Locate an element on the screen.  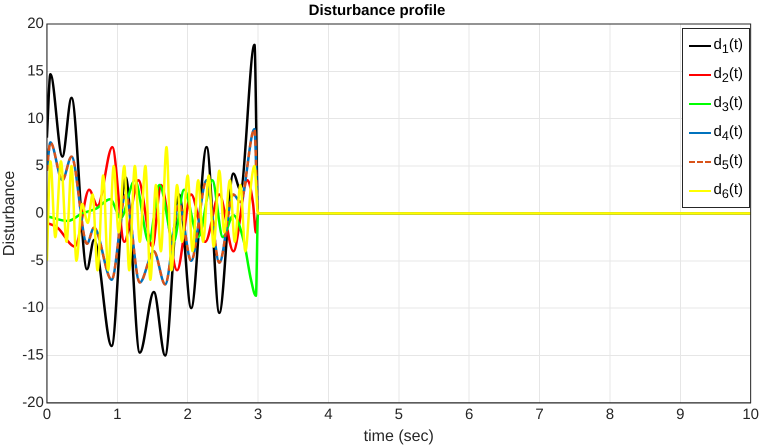
x-tick-label: 6 is located at coordinates (469, 414).